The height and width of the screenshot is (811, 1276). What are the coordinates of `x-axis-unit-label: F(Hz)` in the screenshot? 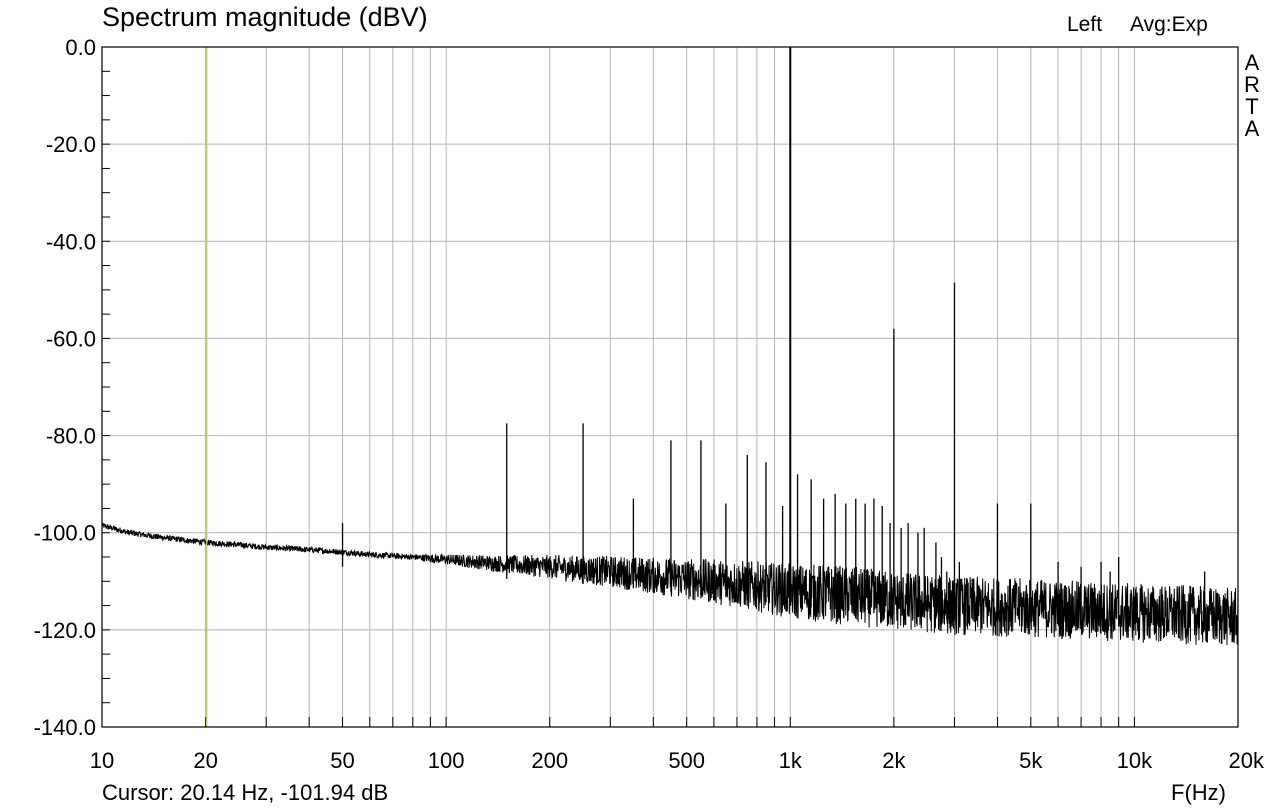 It's located at (1198, 792).